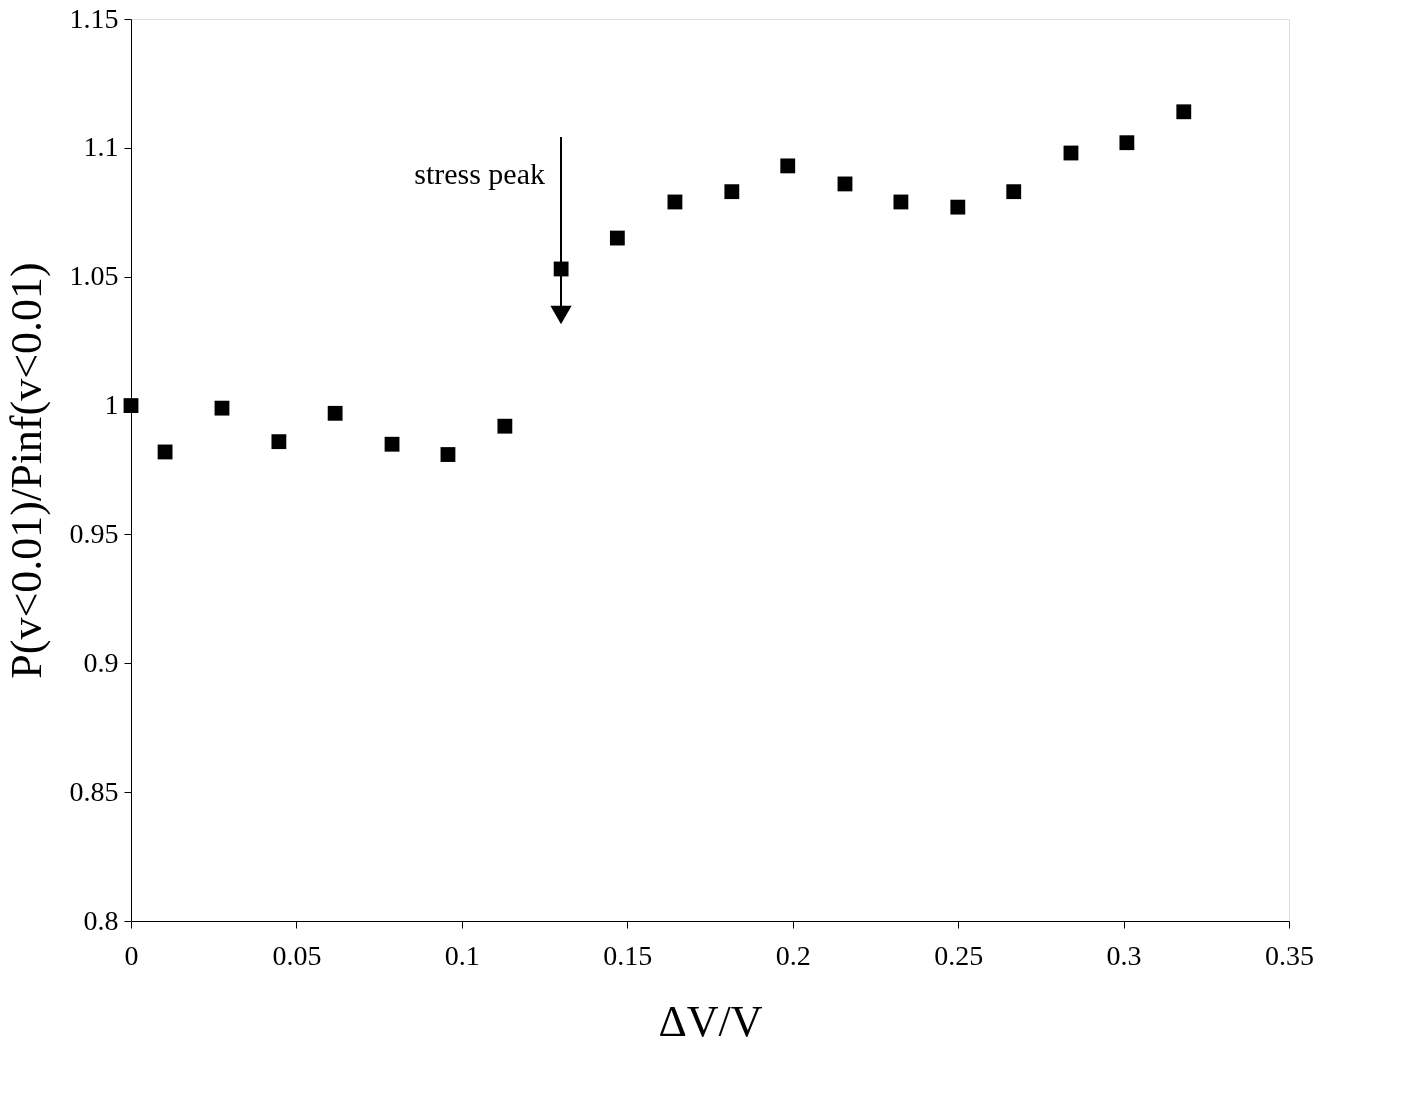 The width and height of the screenshot is (1405, 1110). I want to click on y-tick-label: 0.85, so click(94, 791).